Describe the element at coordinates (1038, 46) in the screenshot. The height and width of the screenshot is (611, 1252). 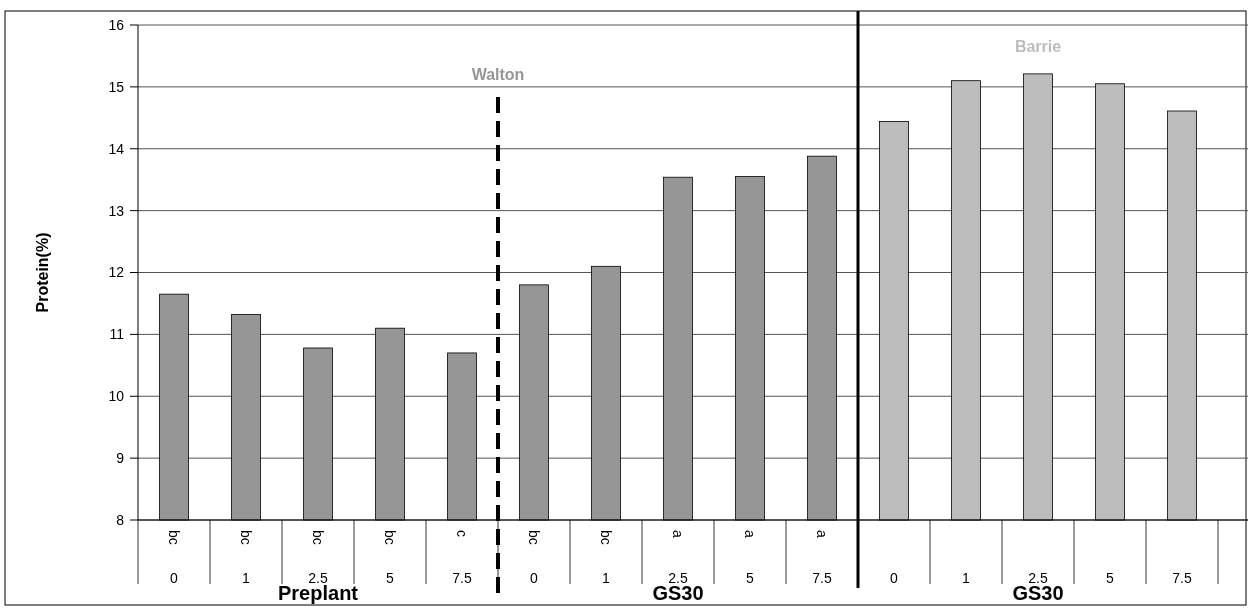
I see `series-label: Barrie` at that location.